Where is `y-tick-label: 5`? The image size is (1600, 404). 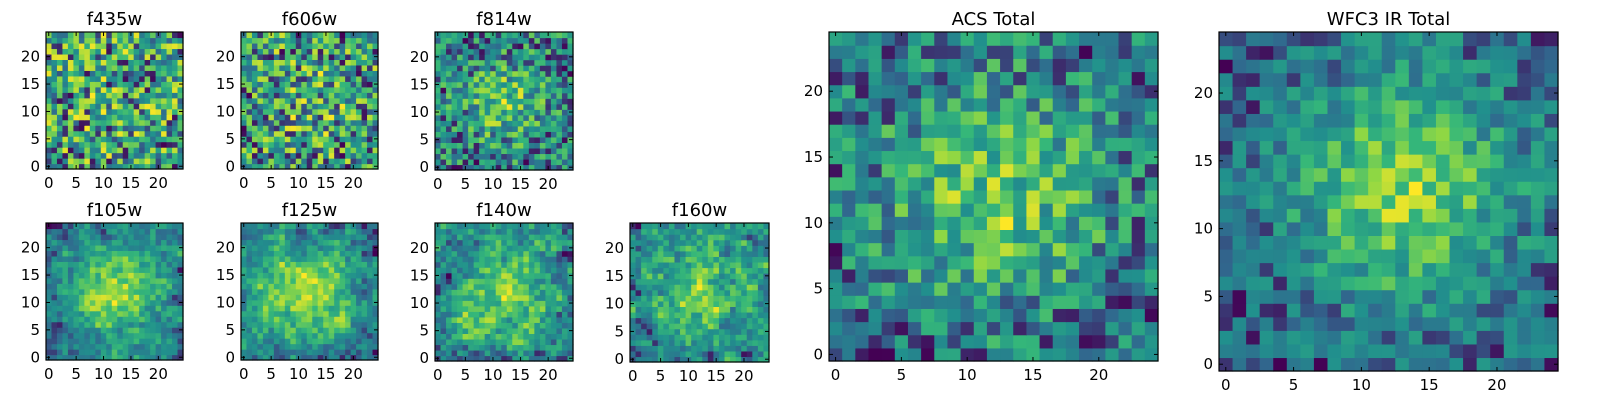 y-tick-label: 5 is located at coordinates (230, 330).